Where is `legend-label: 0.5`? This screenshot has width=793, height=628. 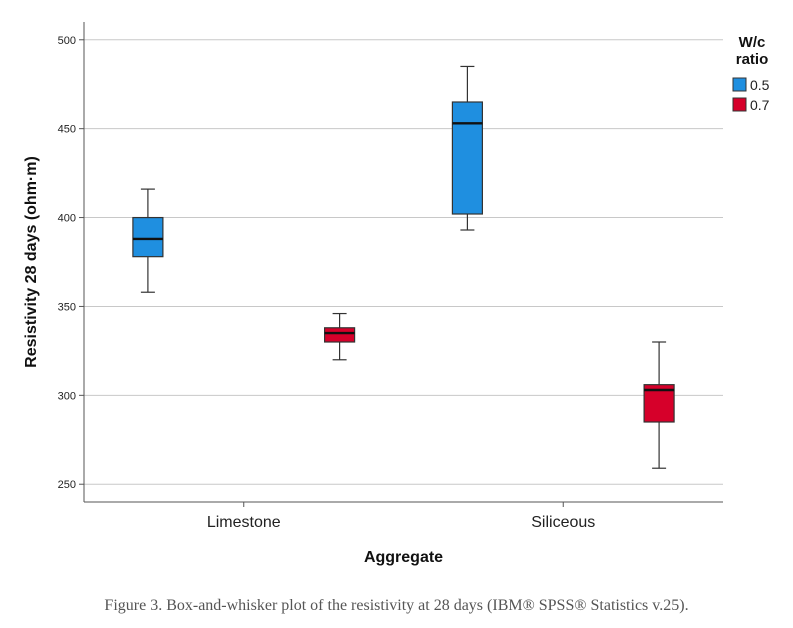
legend-label: 0.5 is located at coordinates (760, 85).